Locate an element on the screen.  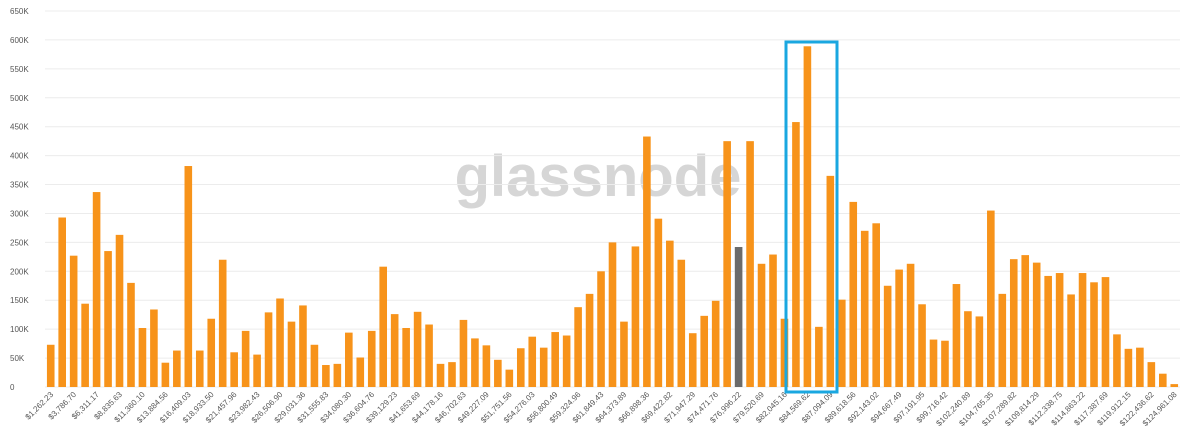
y-tick-label: 250K is located at coordinates (19, 242).